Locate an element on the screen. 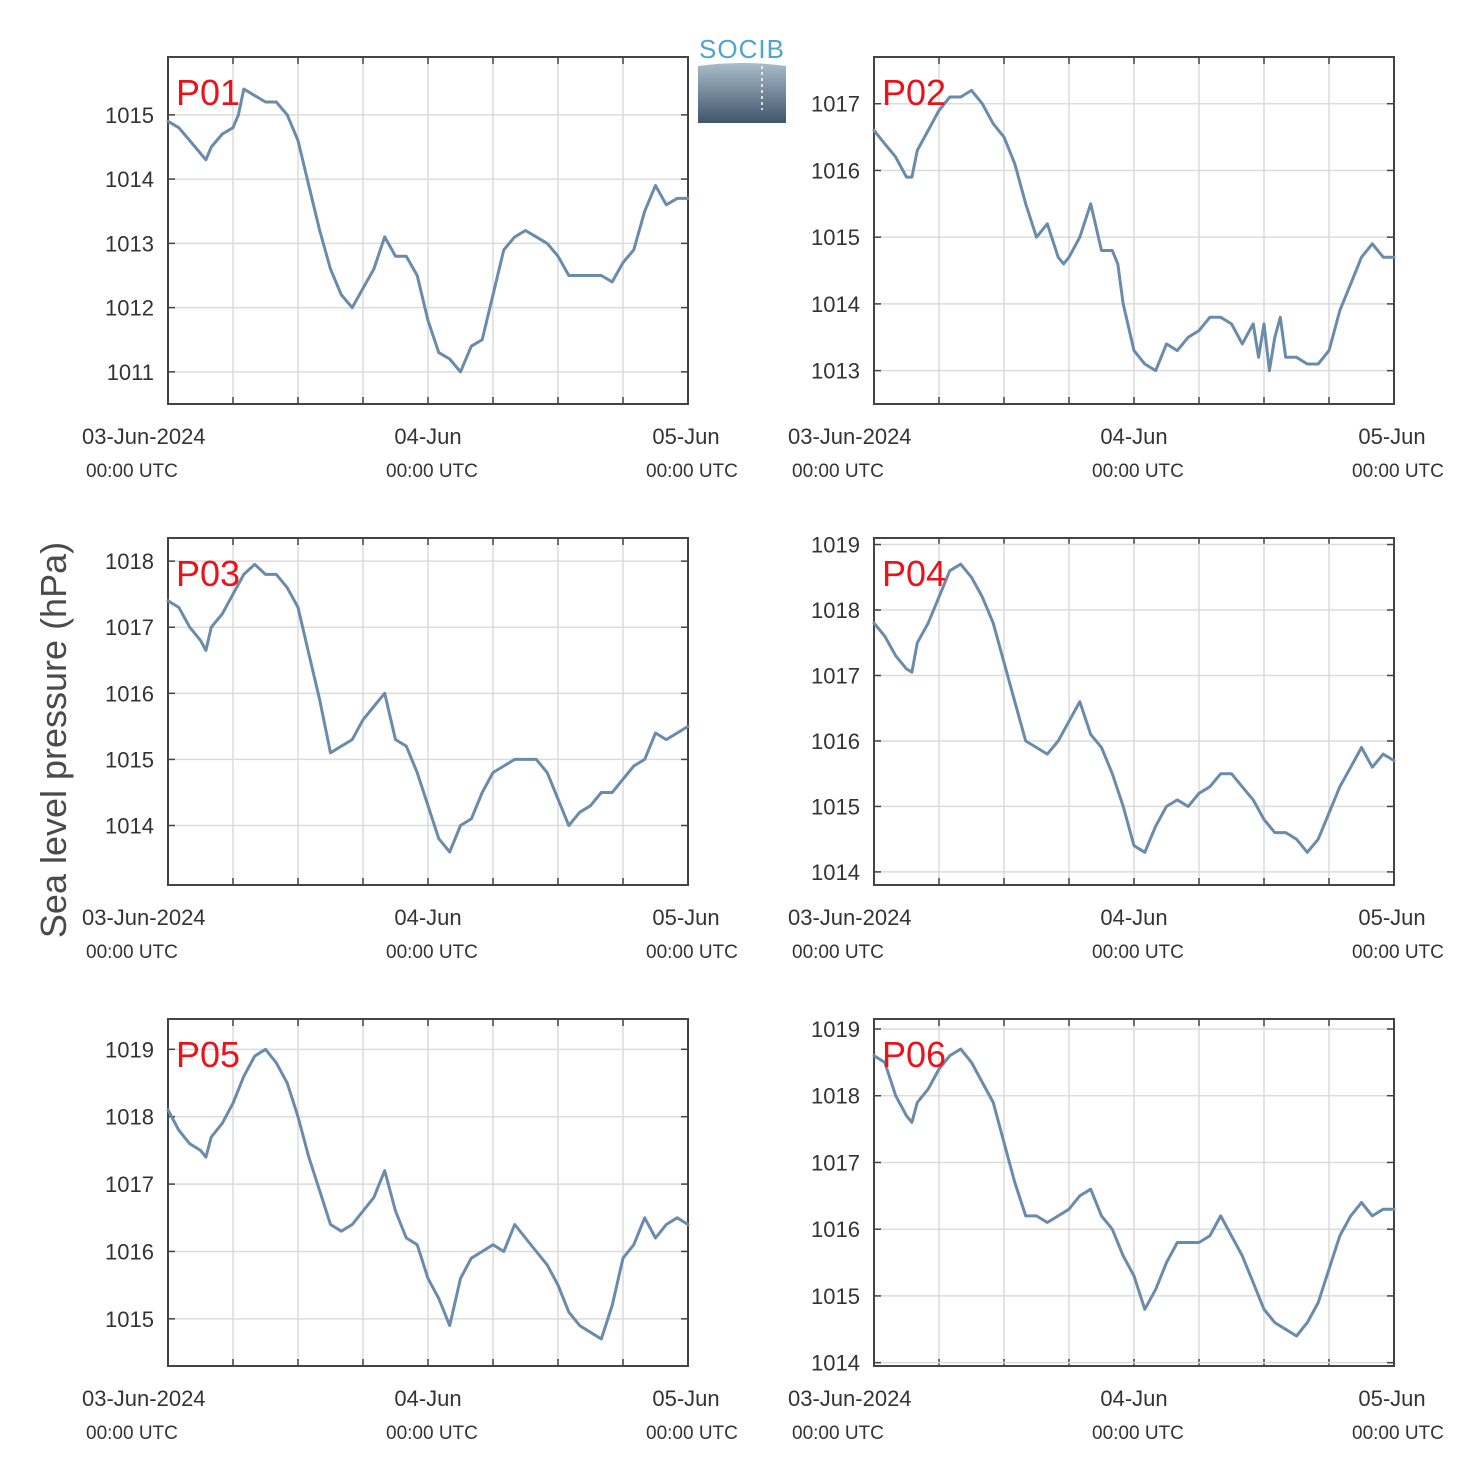 This screenshot has width=1467, height=1474. panel-label: P04 is located at coordinates (914, 573).